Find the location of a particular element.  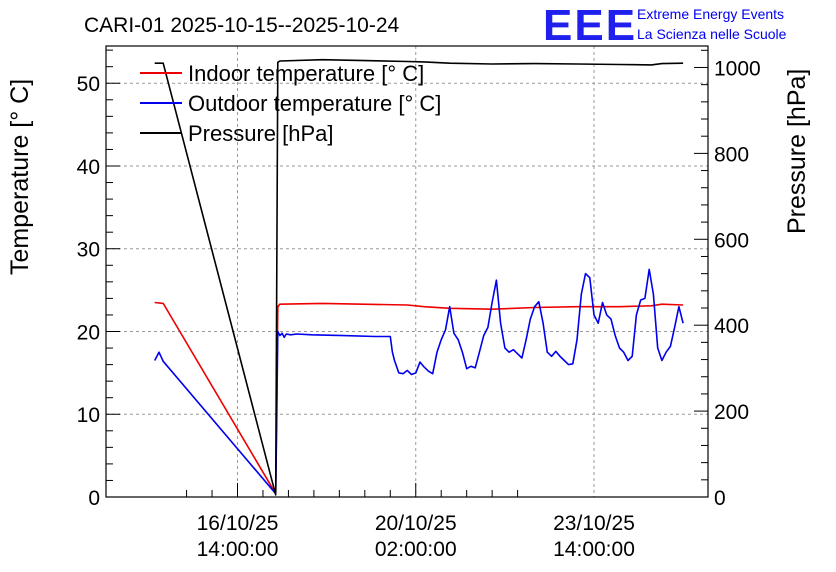

y-left-tick-label-0: 0 is located at coordinates (94, 498).